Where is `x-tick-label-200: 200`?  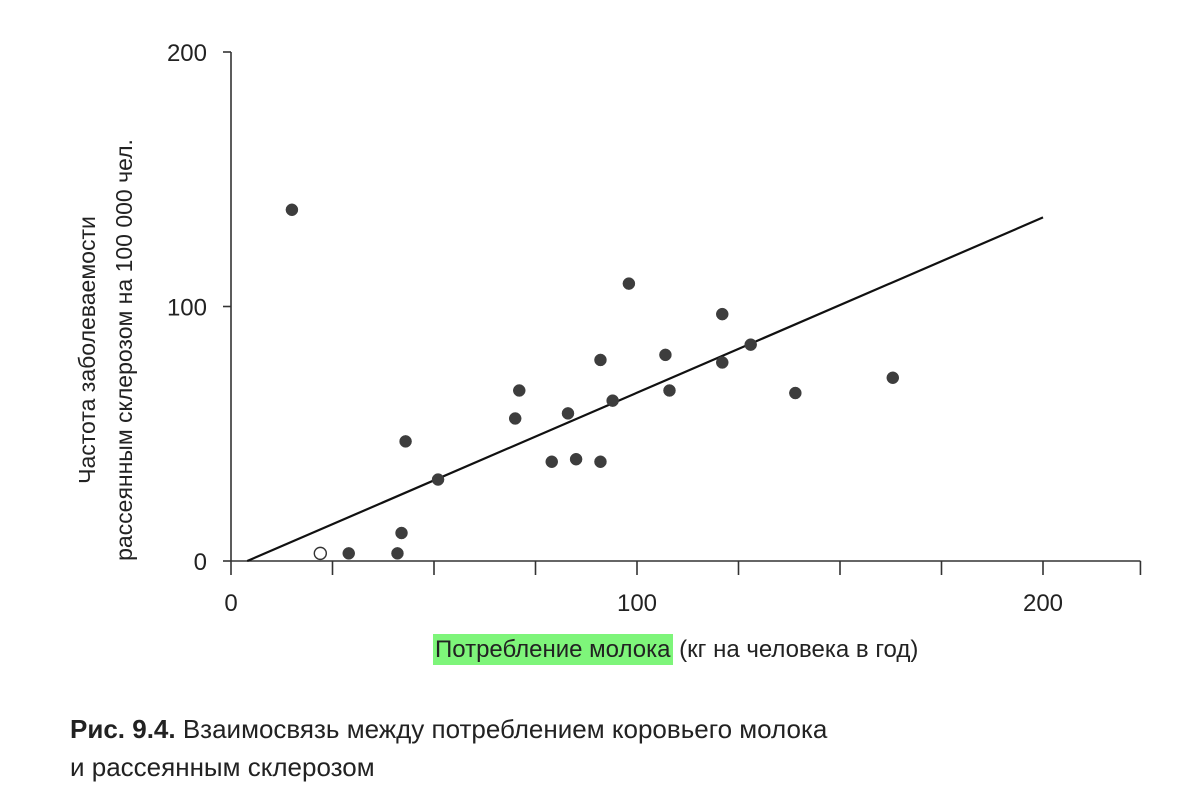
x-tick-label-200: 200 is located at coordinates (1043, 603).